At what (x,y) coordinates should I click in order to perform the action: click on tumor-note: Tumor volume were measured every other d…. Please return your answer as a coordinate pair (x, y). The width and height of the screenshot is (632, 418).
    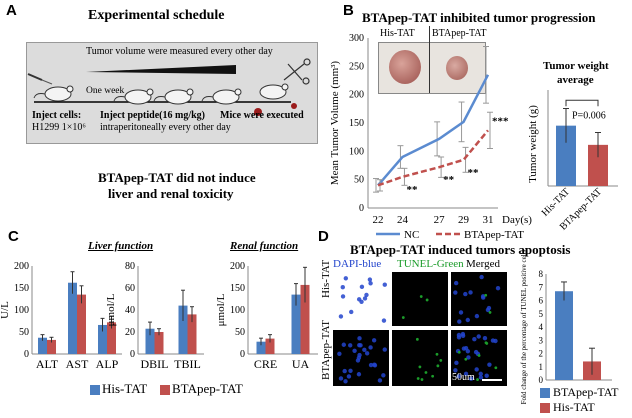
    Looking at the image, I should click on (179, 51).